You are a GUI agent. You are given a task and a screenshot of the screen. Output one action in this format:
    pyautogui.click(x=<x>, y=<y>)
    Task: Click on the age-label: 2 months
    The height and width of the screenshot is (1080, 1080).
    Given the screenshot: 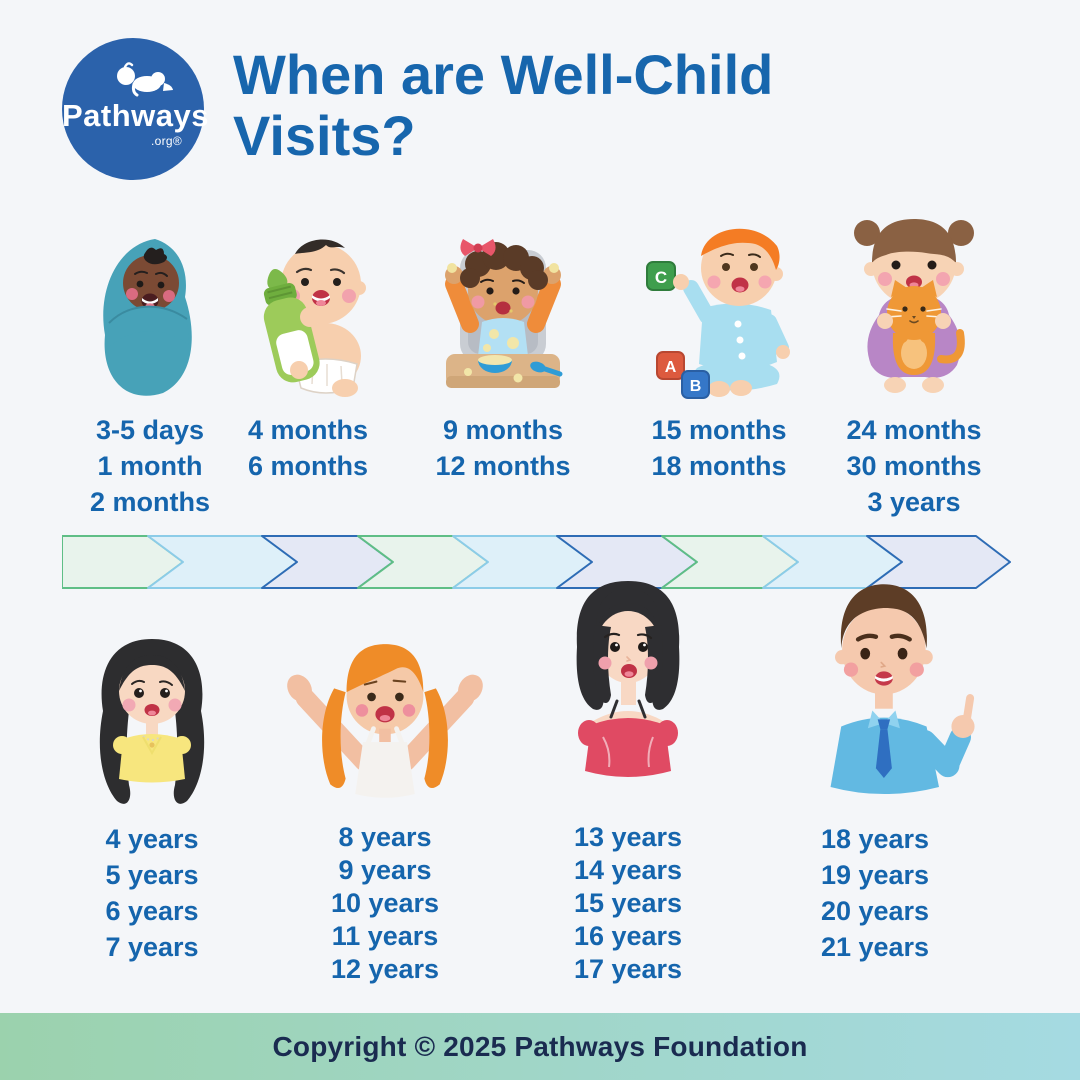 What is the action you would take?
    pyautogui.click(x=149, y=502)
    